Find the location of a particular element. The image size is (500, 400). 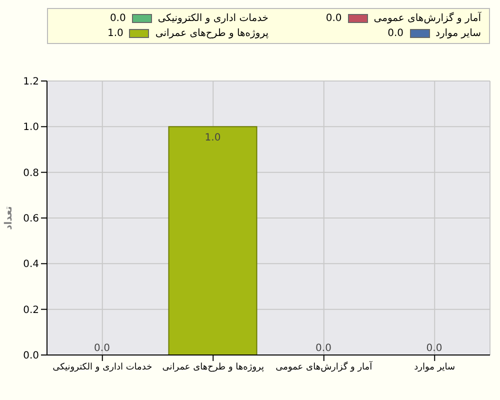

x-tick-label: خدمات اداری و الکترونیکی is located at coordinates (102, 367).